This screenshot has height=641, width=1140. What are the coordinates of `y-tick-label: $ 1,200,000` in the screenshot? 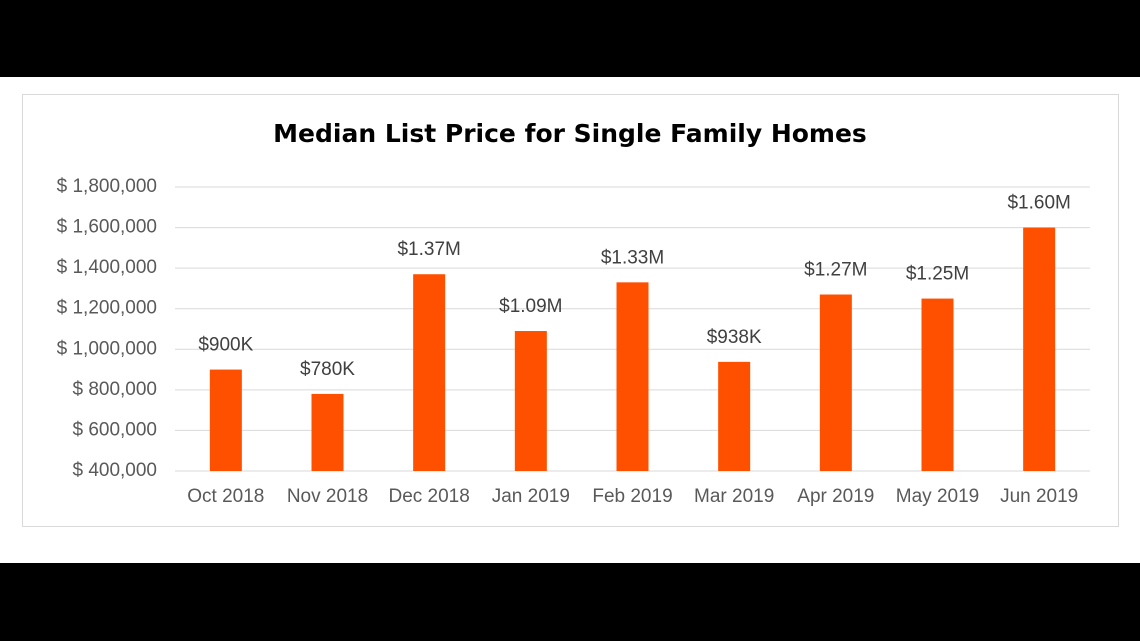 It's located at (107, 308).